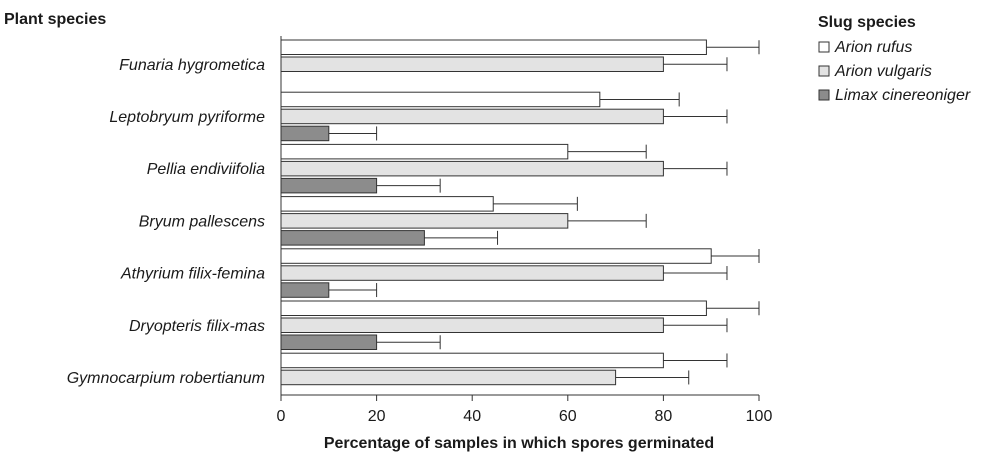  What do you see at coordinates (639, 99) in the screenshot?
I see `error-bar-arion-rufus-leptobryum-pyriforme` at bounding box center [639, 99].